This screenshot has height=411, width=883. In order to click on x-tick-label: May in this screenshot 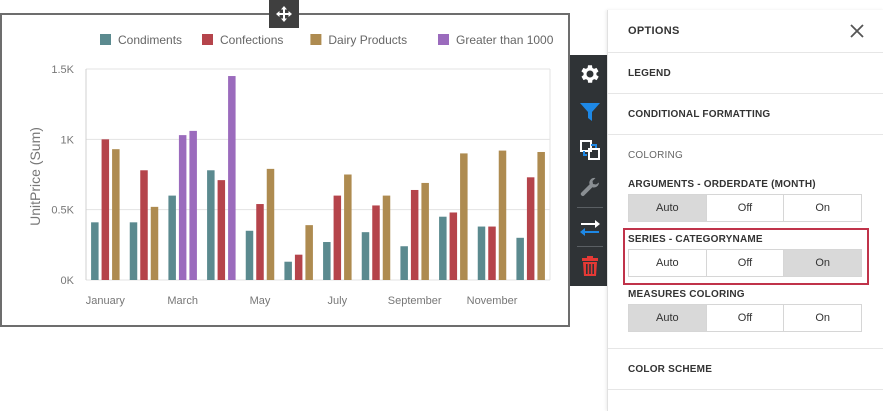, I will do `click(260, 301)`.